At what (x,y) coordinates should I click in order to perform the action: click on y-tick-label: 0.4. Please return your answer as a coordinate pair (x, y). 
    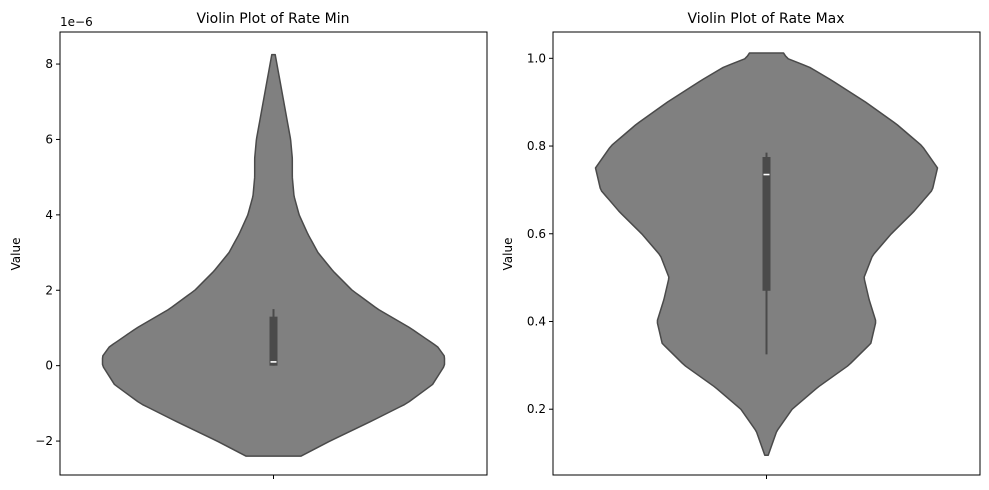
    Looking at the image, I should click on (536, 321).